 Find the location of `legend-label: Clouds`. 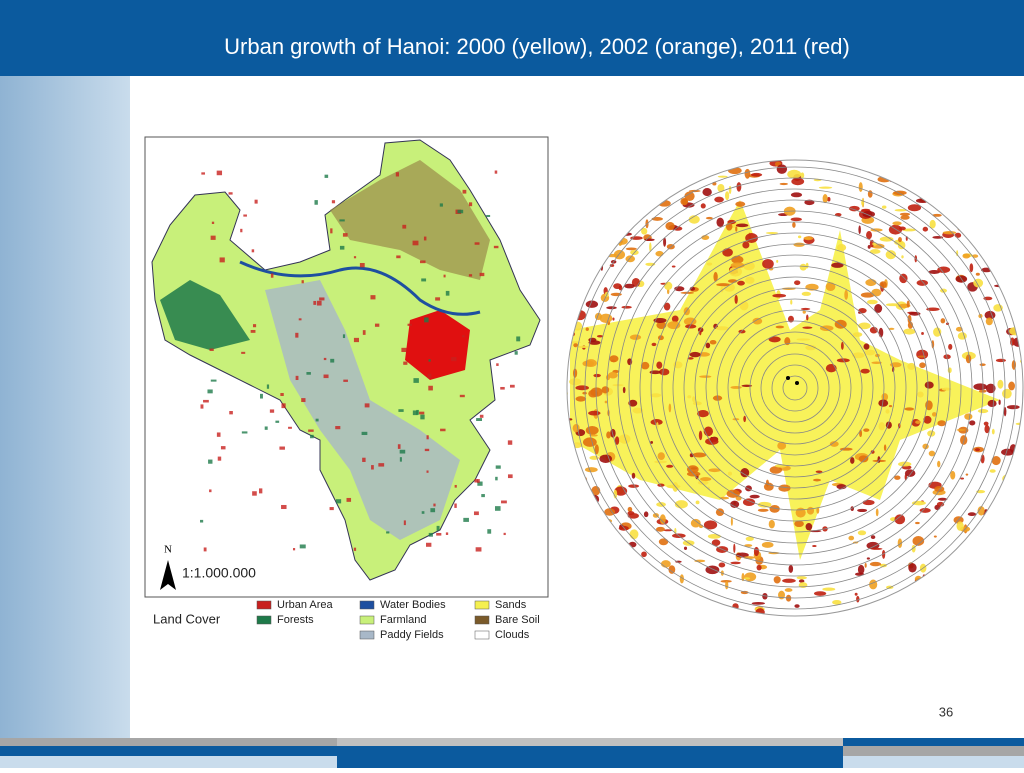

legend-label: Clouds is located at coordinates (512, 635).